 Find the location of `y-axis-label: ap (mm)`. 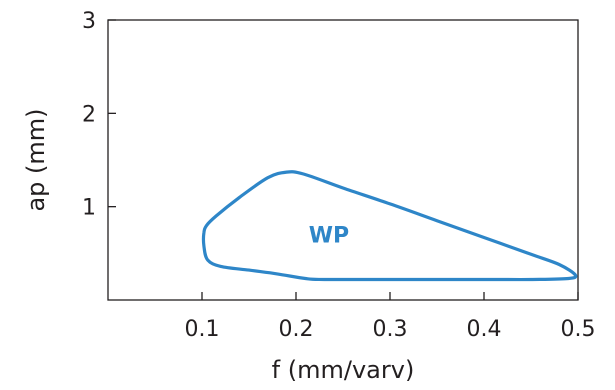

y-axis-label: ap (mm) is located at coordinates (36, 159).